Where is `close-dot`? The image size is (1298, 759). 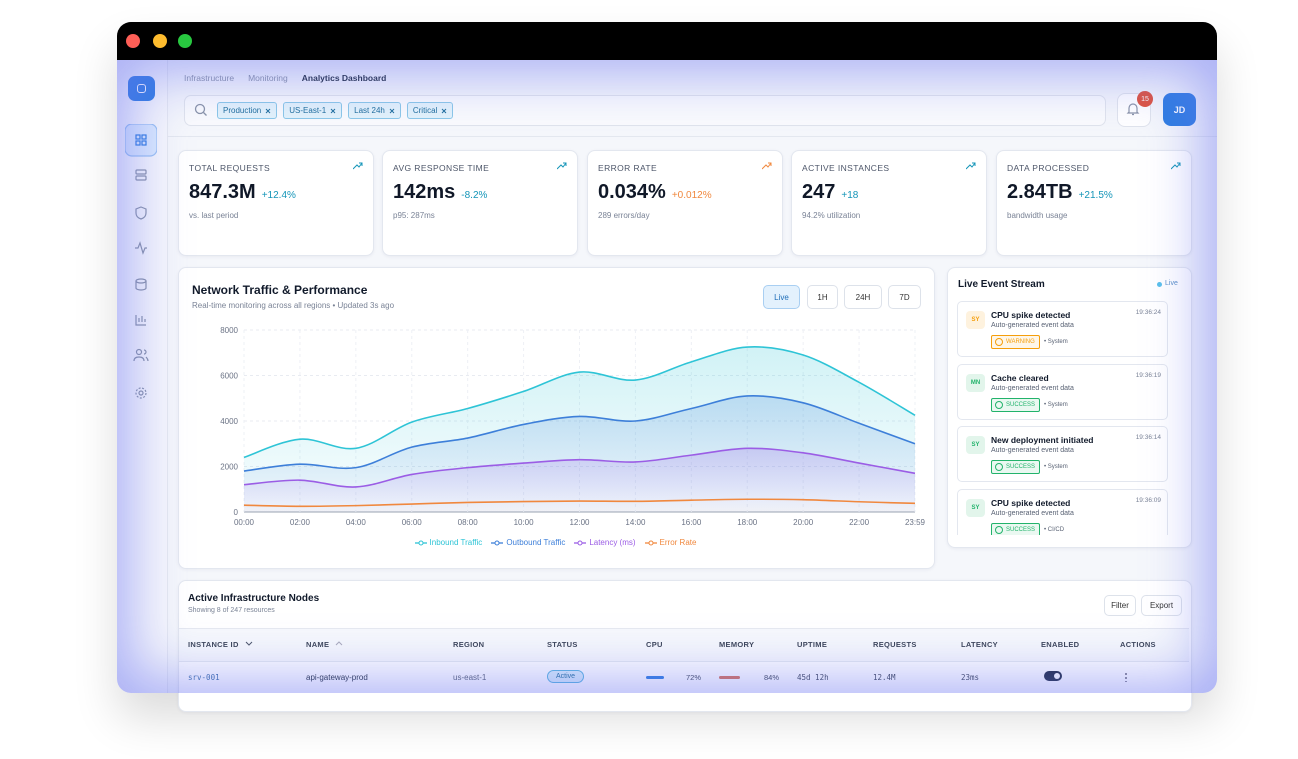 close-dot is located at coordinates (133, 41).